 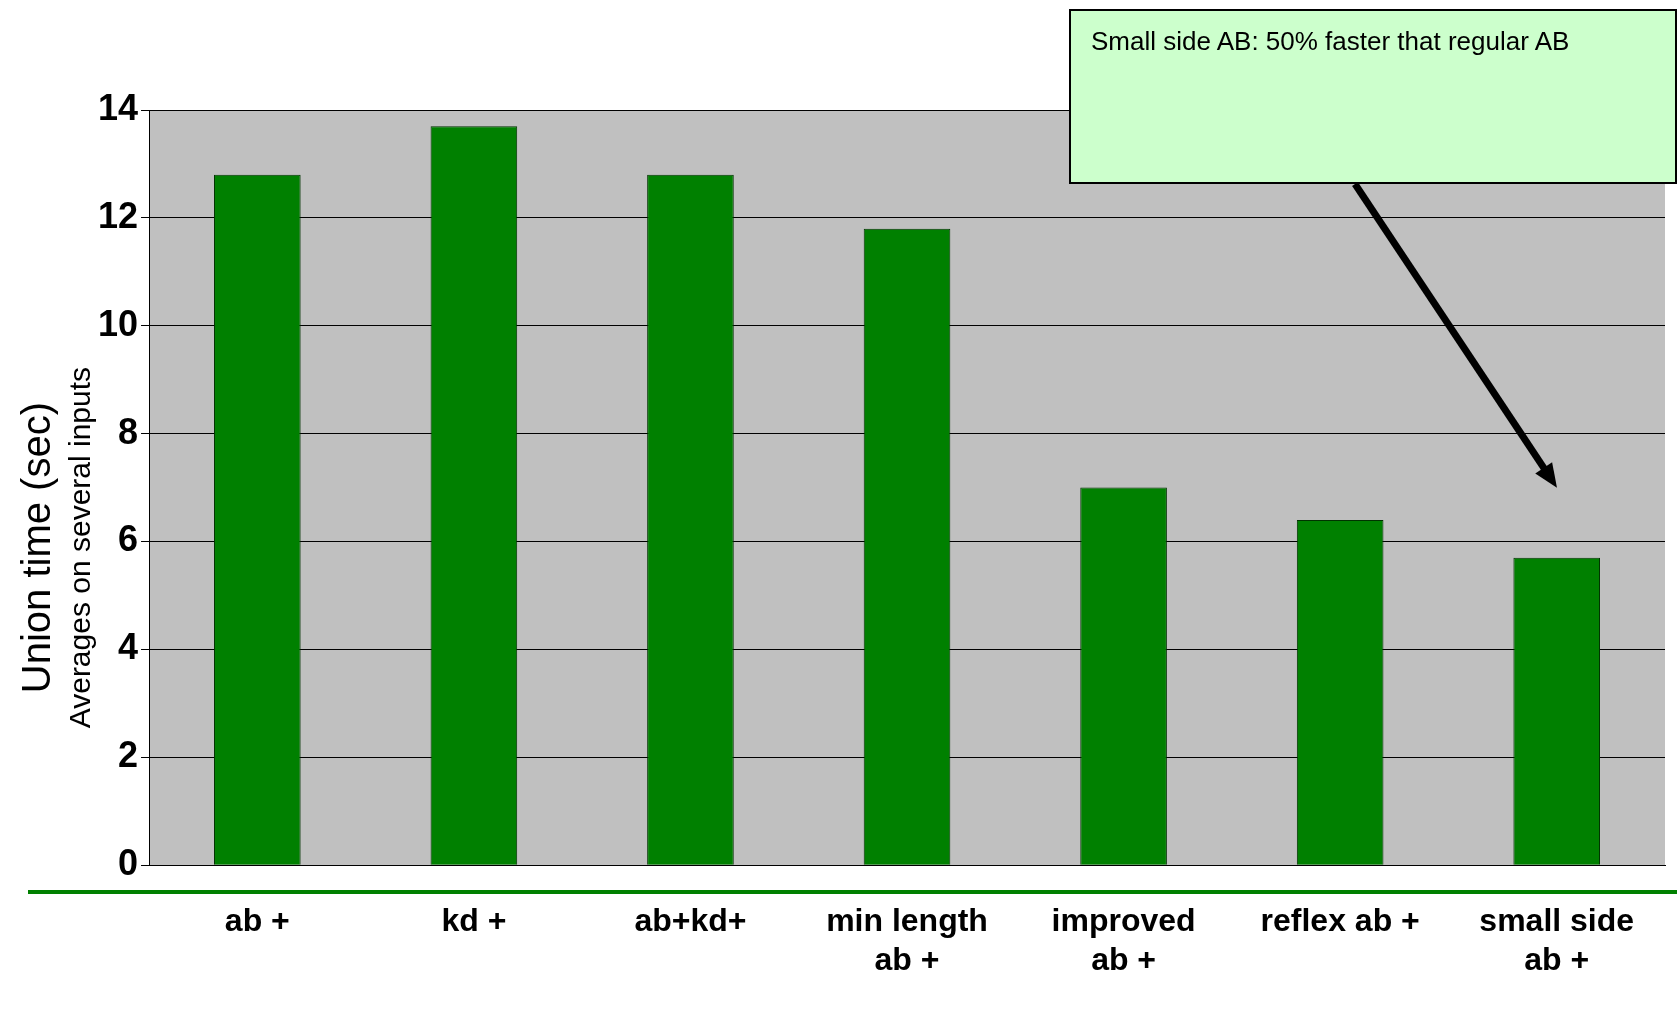 I want to click on y-tick-label: 2, so click(x=128, y=755).